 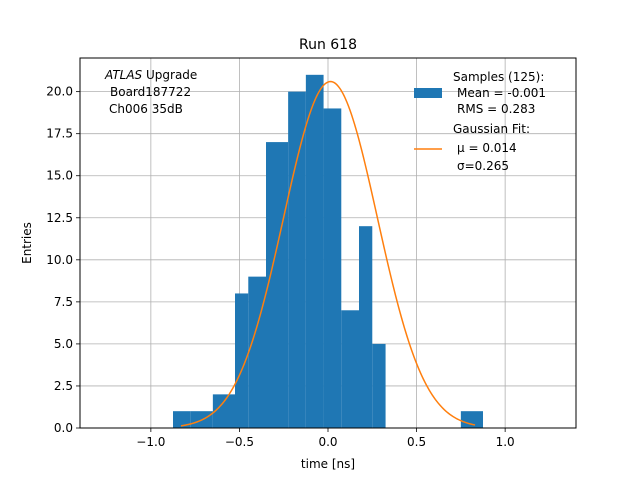 I want to click on y-tick-label: 0.0, so click(x=63, y=428).